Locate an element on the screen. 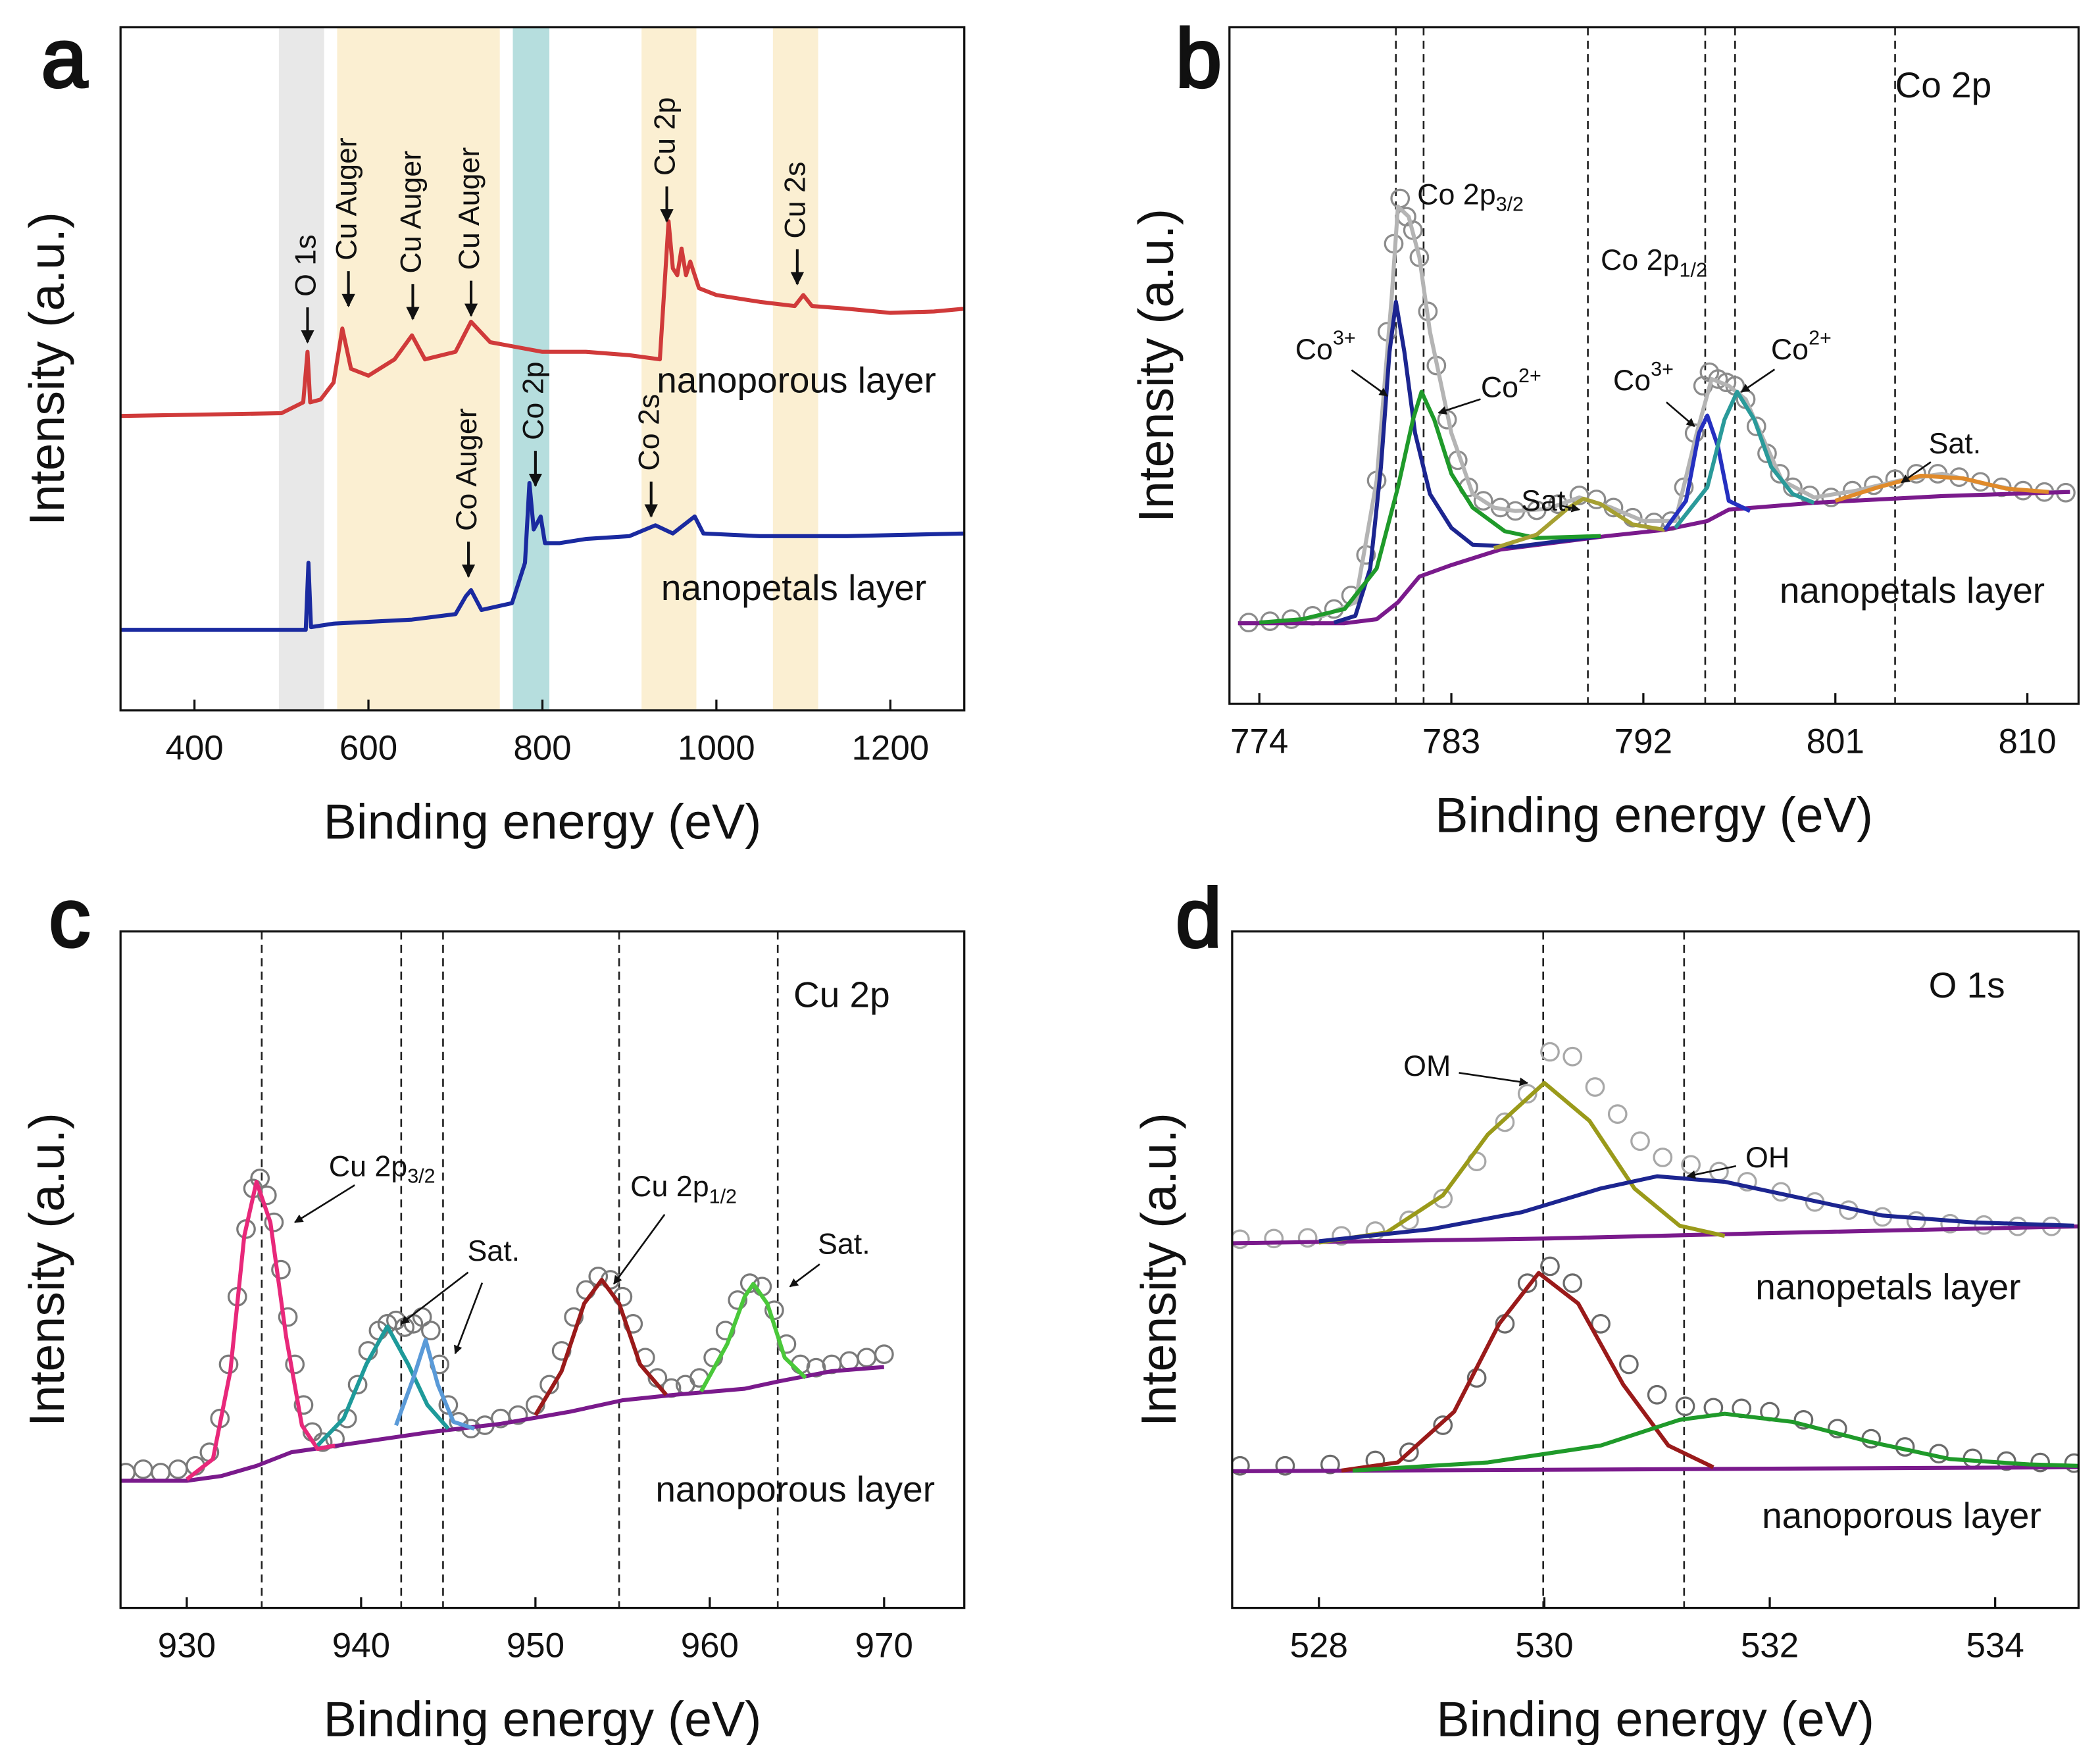  band is located at coordinates (419, 369).